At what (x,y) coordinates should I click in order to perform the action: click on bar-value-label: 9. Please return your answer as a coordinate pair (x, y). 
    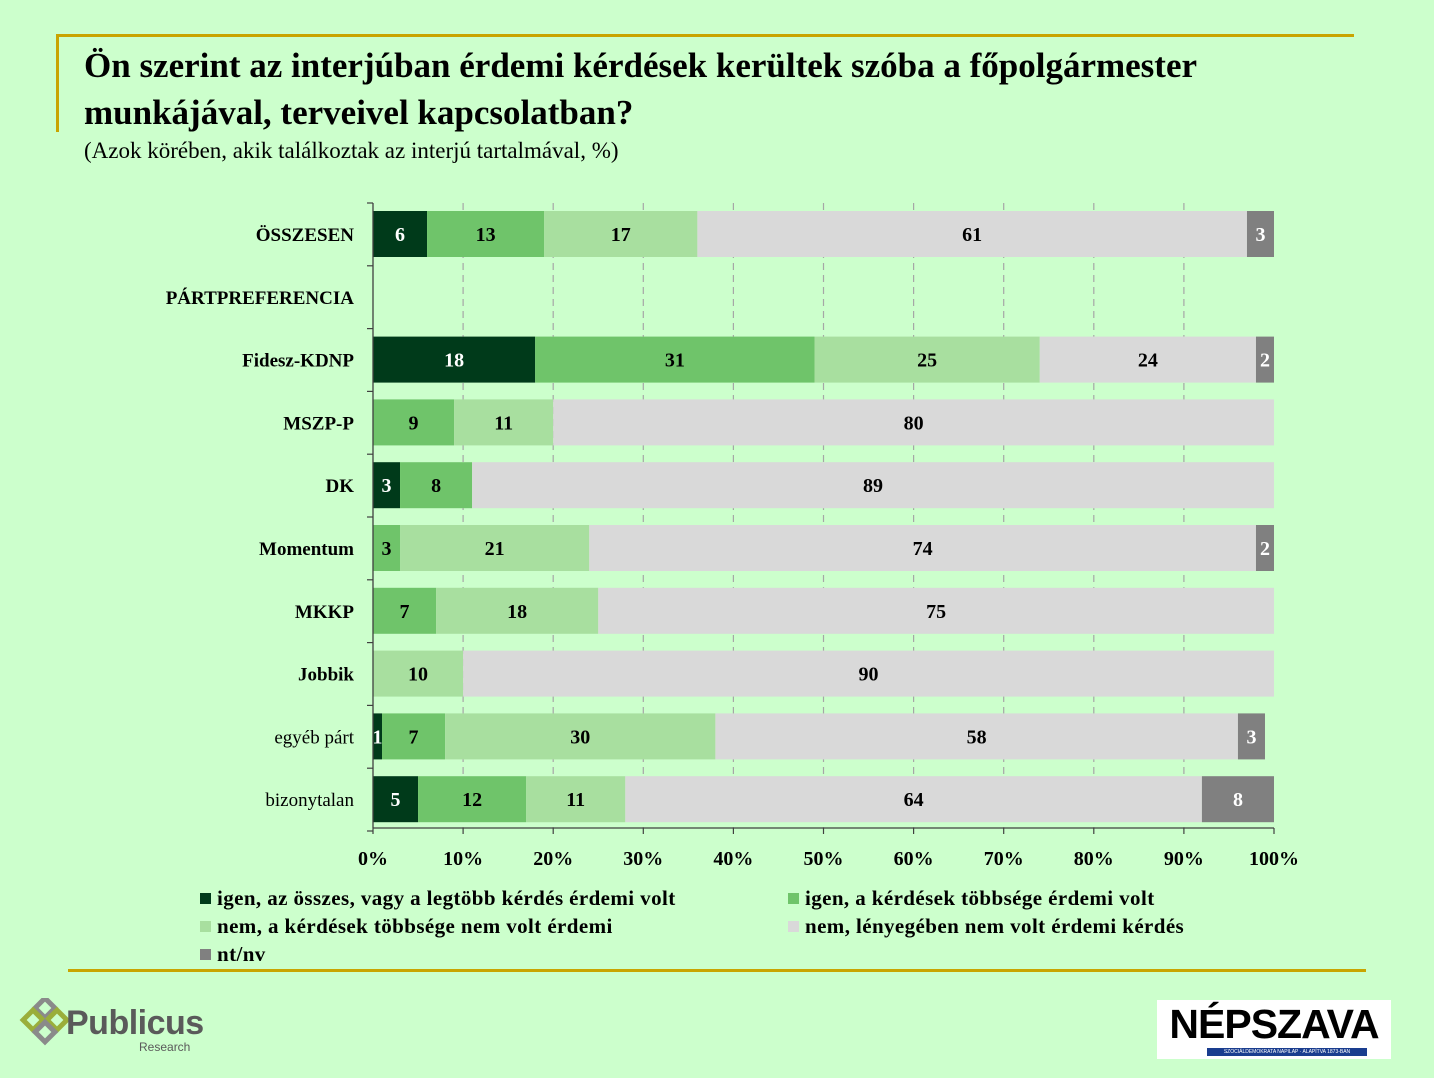
    Looking at the image, I should click on (414, 423).